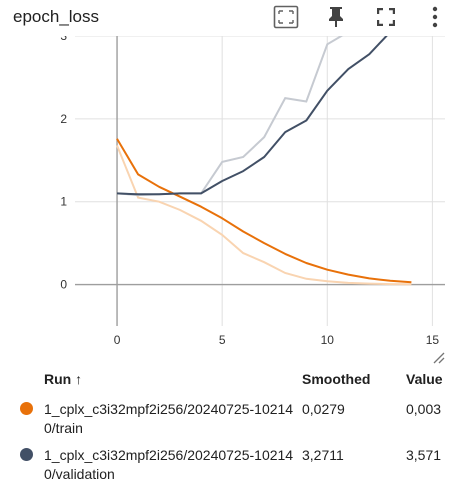 Image resolution: width=460 pixels, height=486 pixels. What do you see at coordinates (63, 285) in the screenshot?
I see `y-tick-label: 0` at bounding box center [63, 285].